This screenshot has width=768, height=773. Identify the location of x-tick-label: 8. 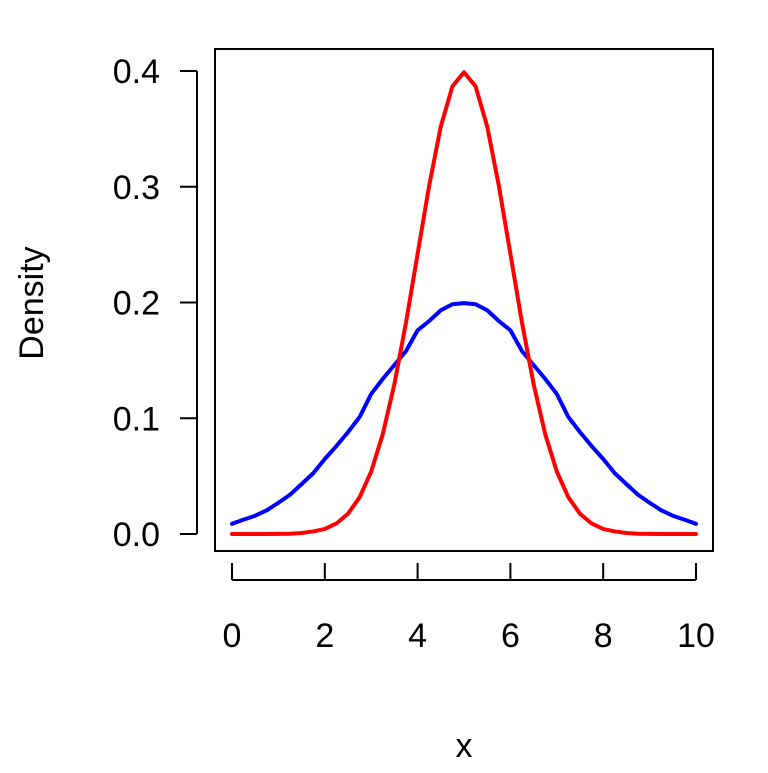
(603, 636).